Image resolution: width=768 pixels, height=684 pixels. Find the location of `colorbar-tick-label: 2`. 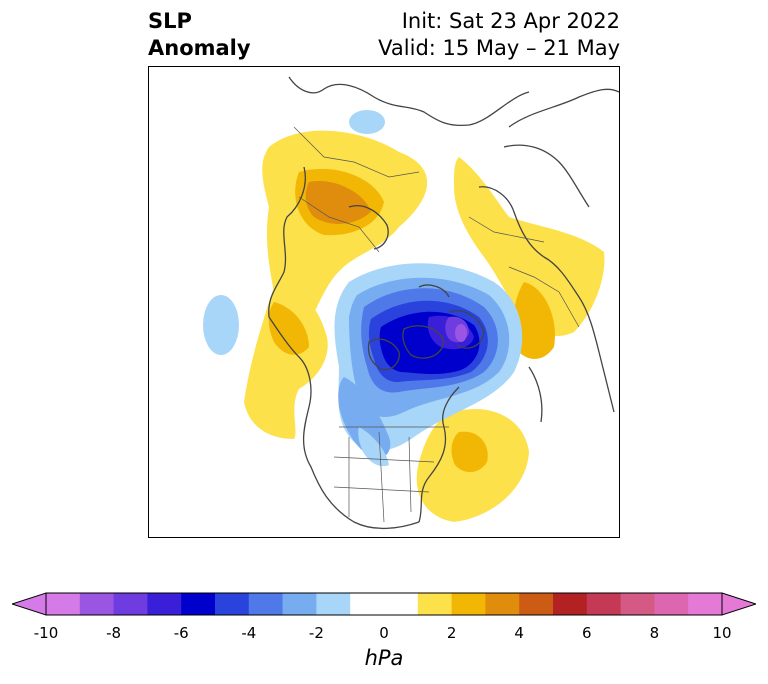

colorbar-tick-label: 2 is located at coordinates (451, 633).